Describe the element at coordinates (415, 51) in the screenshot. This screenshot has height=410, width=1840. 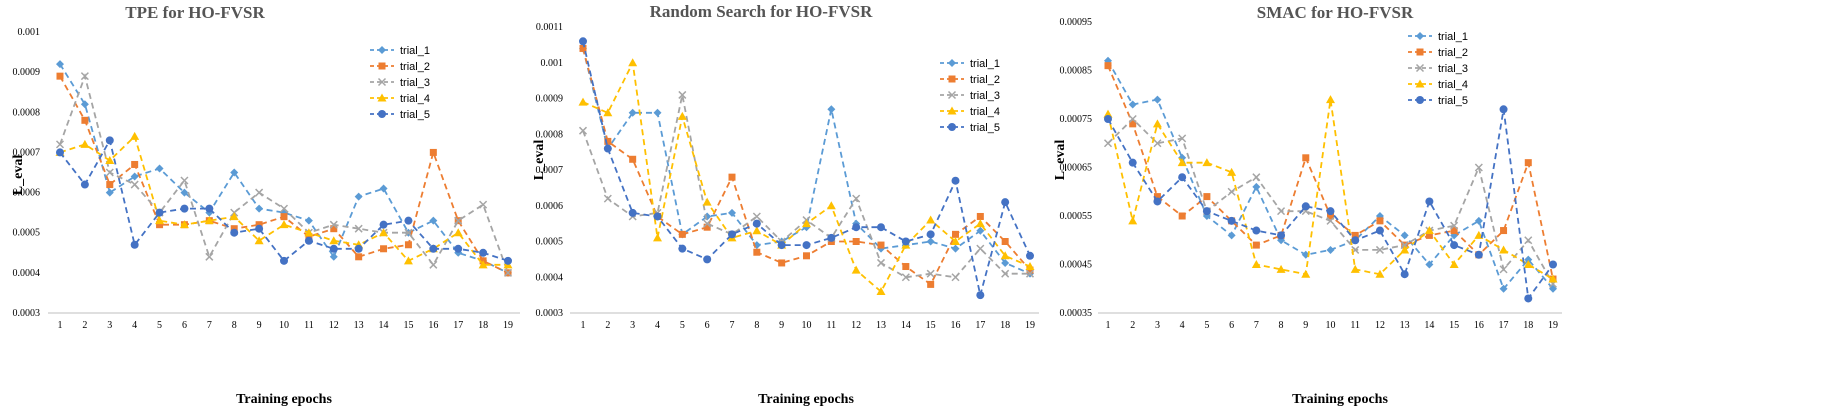
I see `legend-label: trial_1` at that location.